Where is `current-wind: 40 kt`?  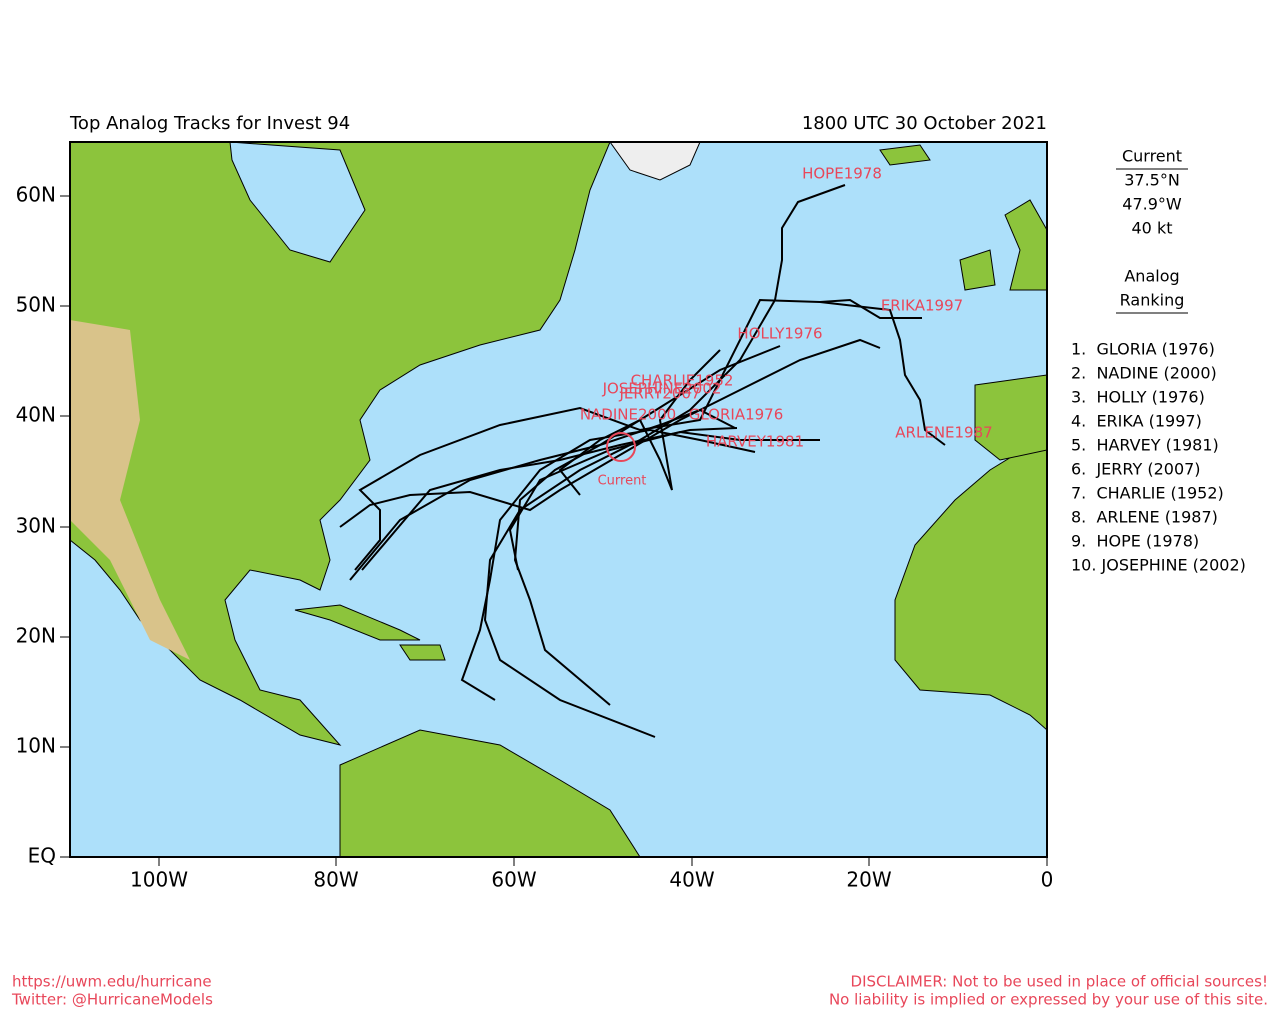 current-wind: 40 kt is located at coordinates (1152, 228).